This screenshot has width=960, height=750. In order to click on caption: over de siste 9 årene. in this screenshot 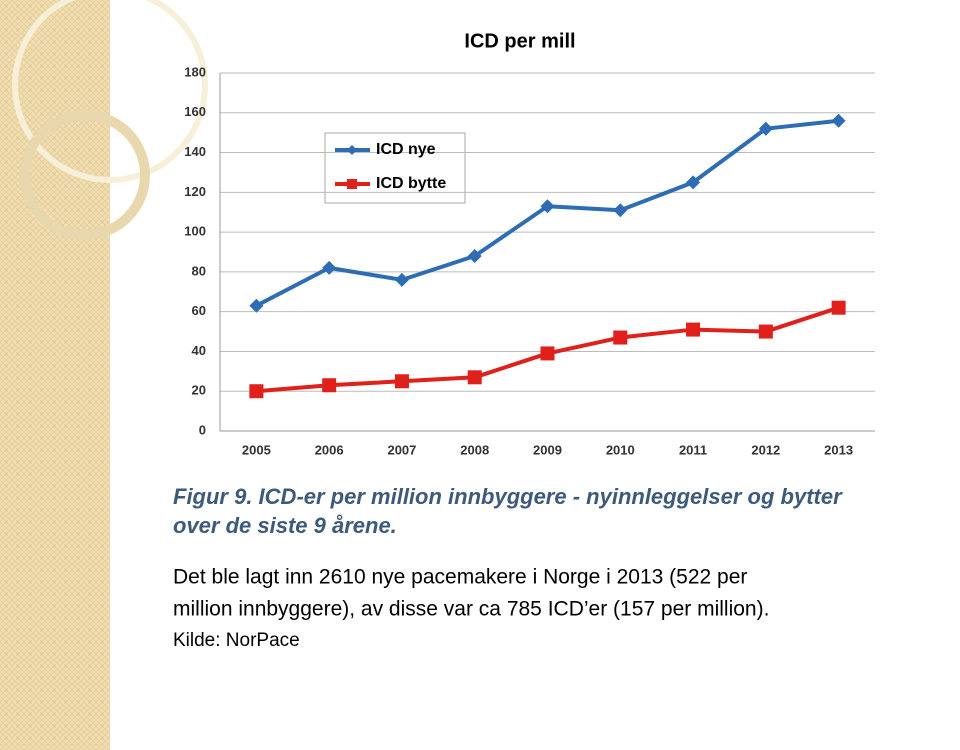, I will do `click(285, 525)`.